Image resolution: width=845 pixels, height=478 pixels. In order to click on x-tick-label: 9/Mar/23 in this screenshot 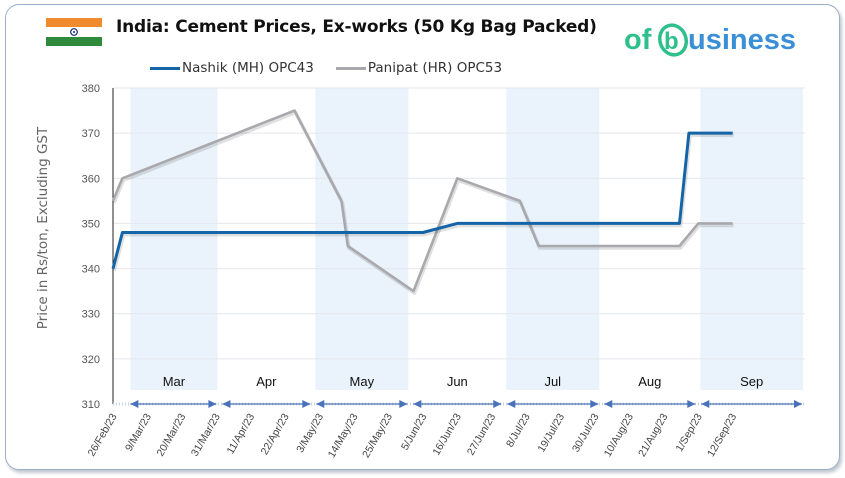, I will do `click(138, 432)`.